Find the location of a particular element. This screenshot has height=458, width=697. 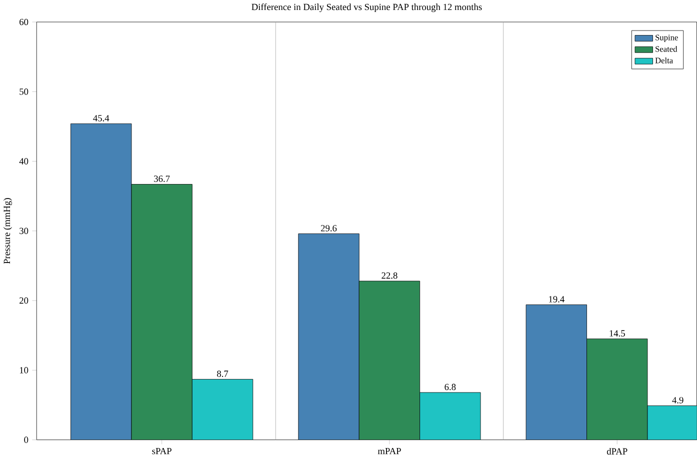

x-tick-label: dPAP is located at coordinates (617, 451).